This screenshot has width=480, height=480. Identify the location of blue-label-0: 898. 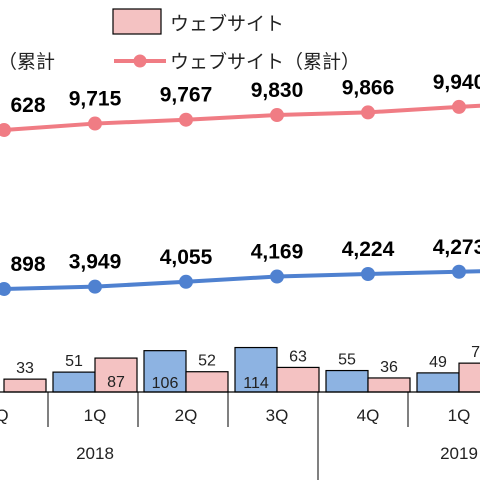
(27, 264).